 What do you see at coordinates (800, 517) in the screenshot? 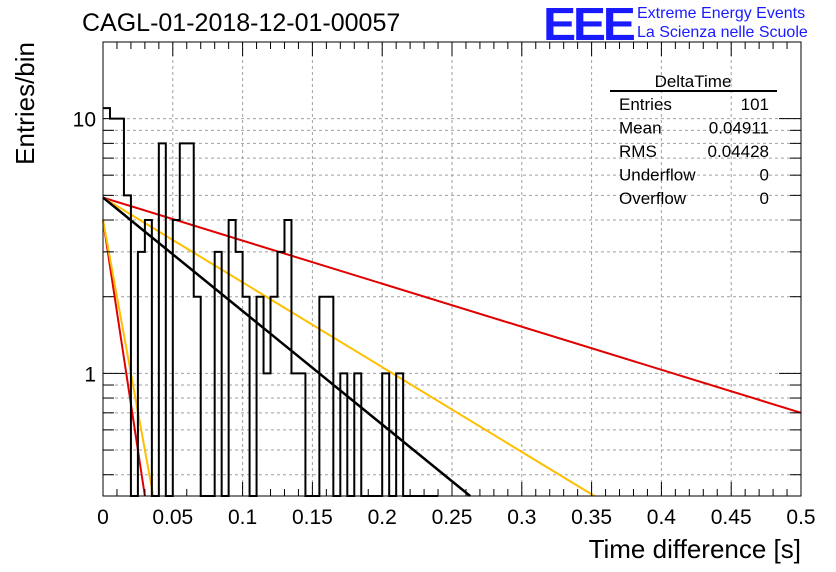
I see `x-tick-label: 0.5` at bounding box center [800, 517].